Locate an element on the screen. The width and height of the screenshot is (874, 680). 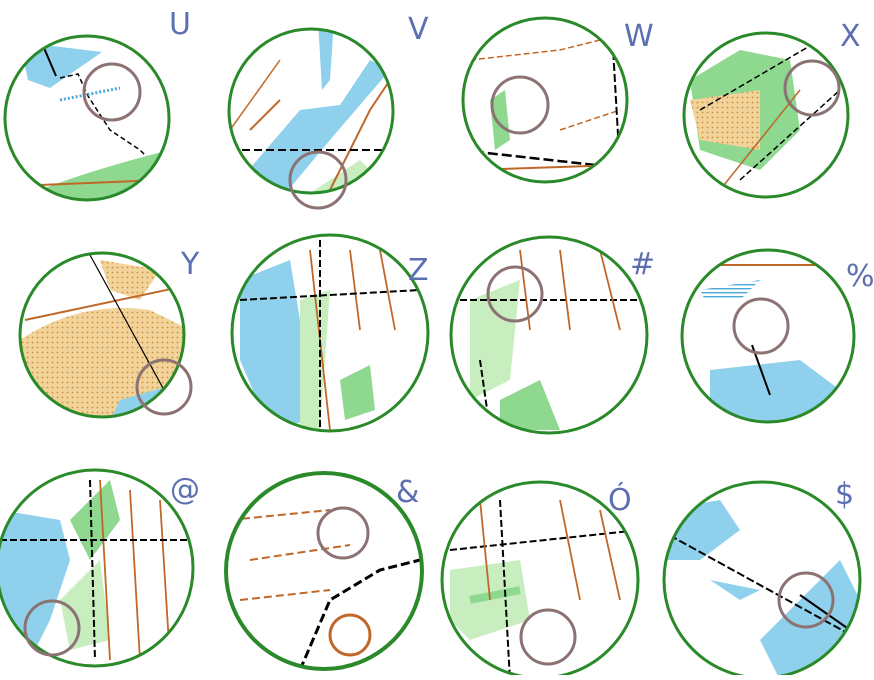
map-label-w: W is located at coordinates (639, 36).